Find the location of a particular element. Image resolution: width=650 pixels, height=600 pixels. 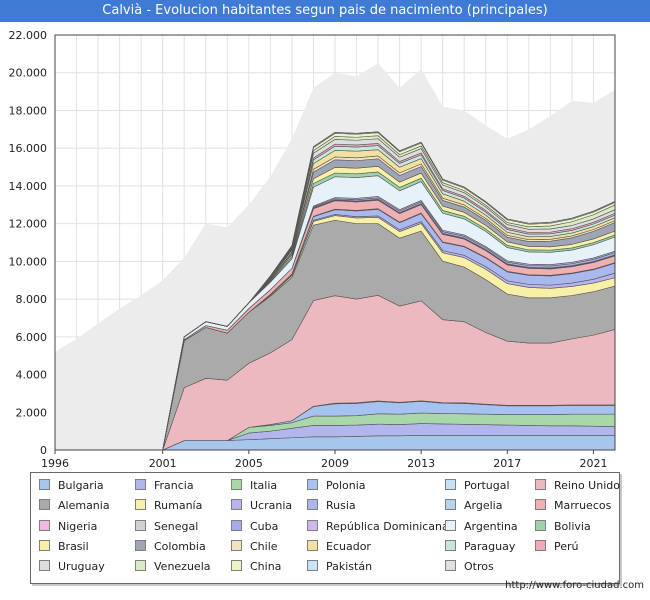

legend-item: Chile is located at coordinates (254, 547).